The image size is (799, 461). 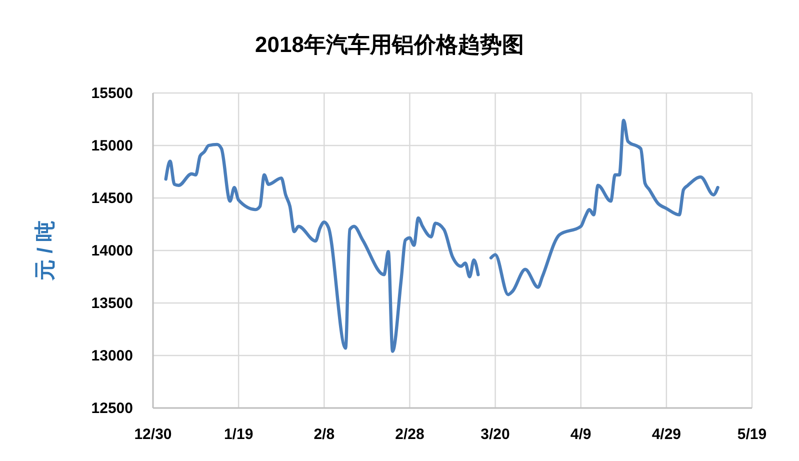 What do you see at coordinates (239, 434) in the screenshot?
I see `x-tick-label: 1/19` at bounding box center [239, 434].